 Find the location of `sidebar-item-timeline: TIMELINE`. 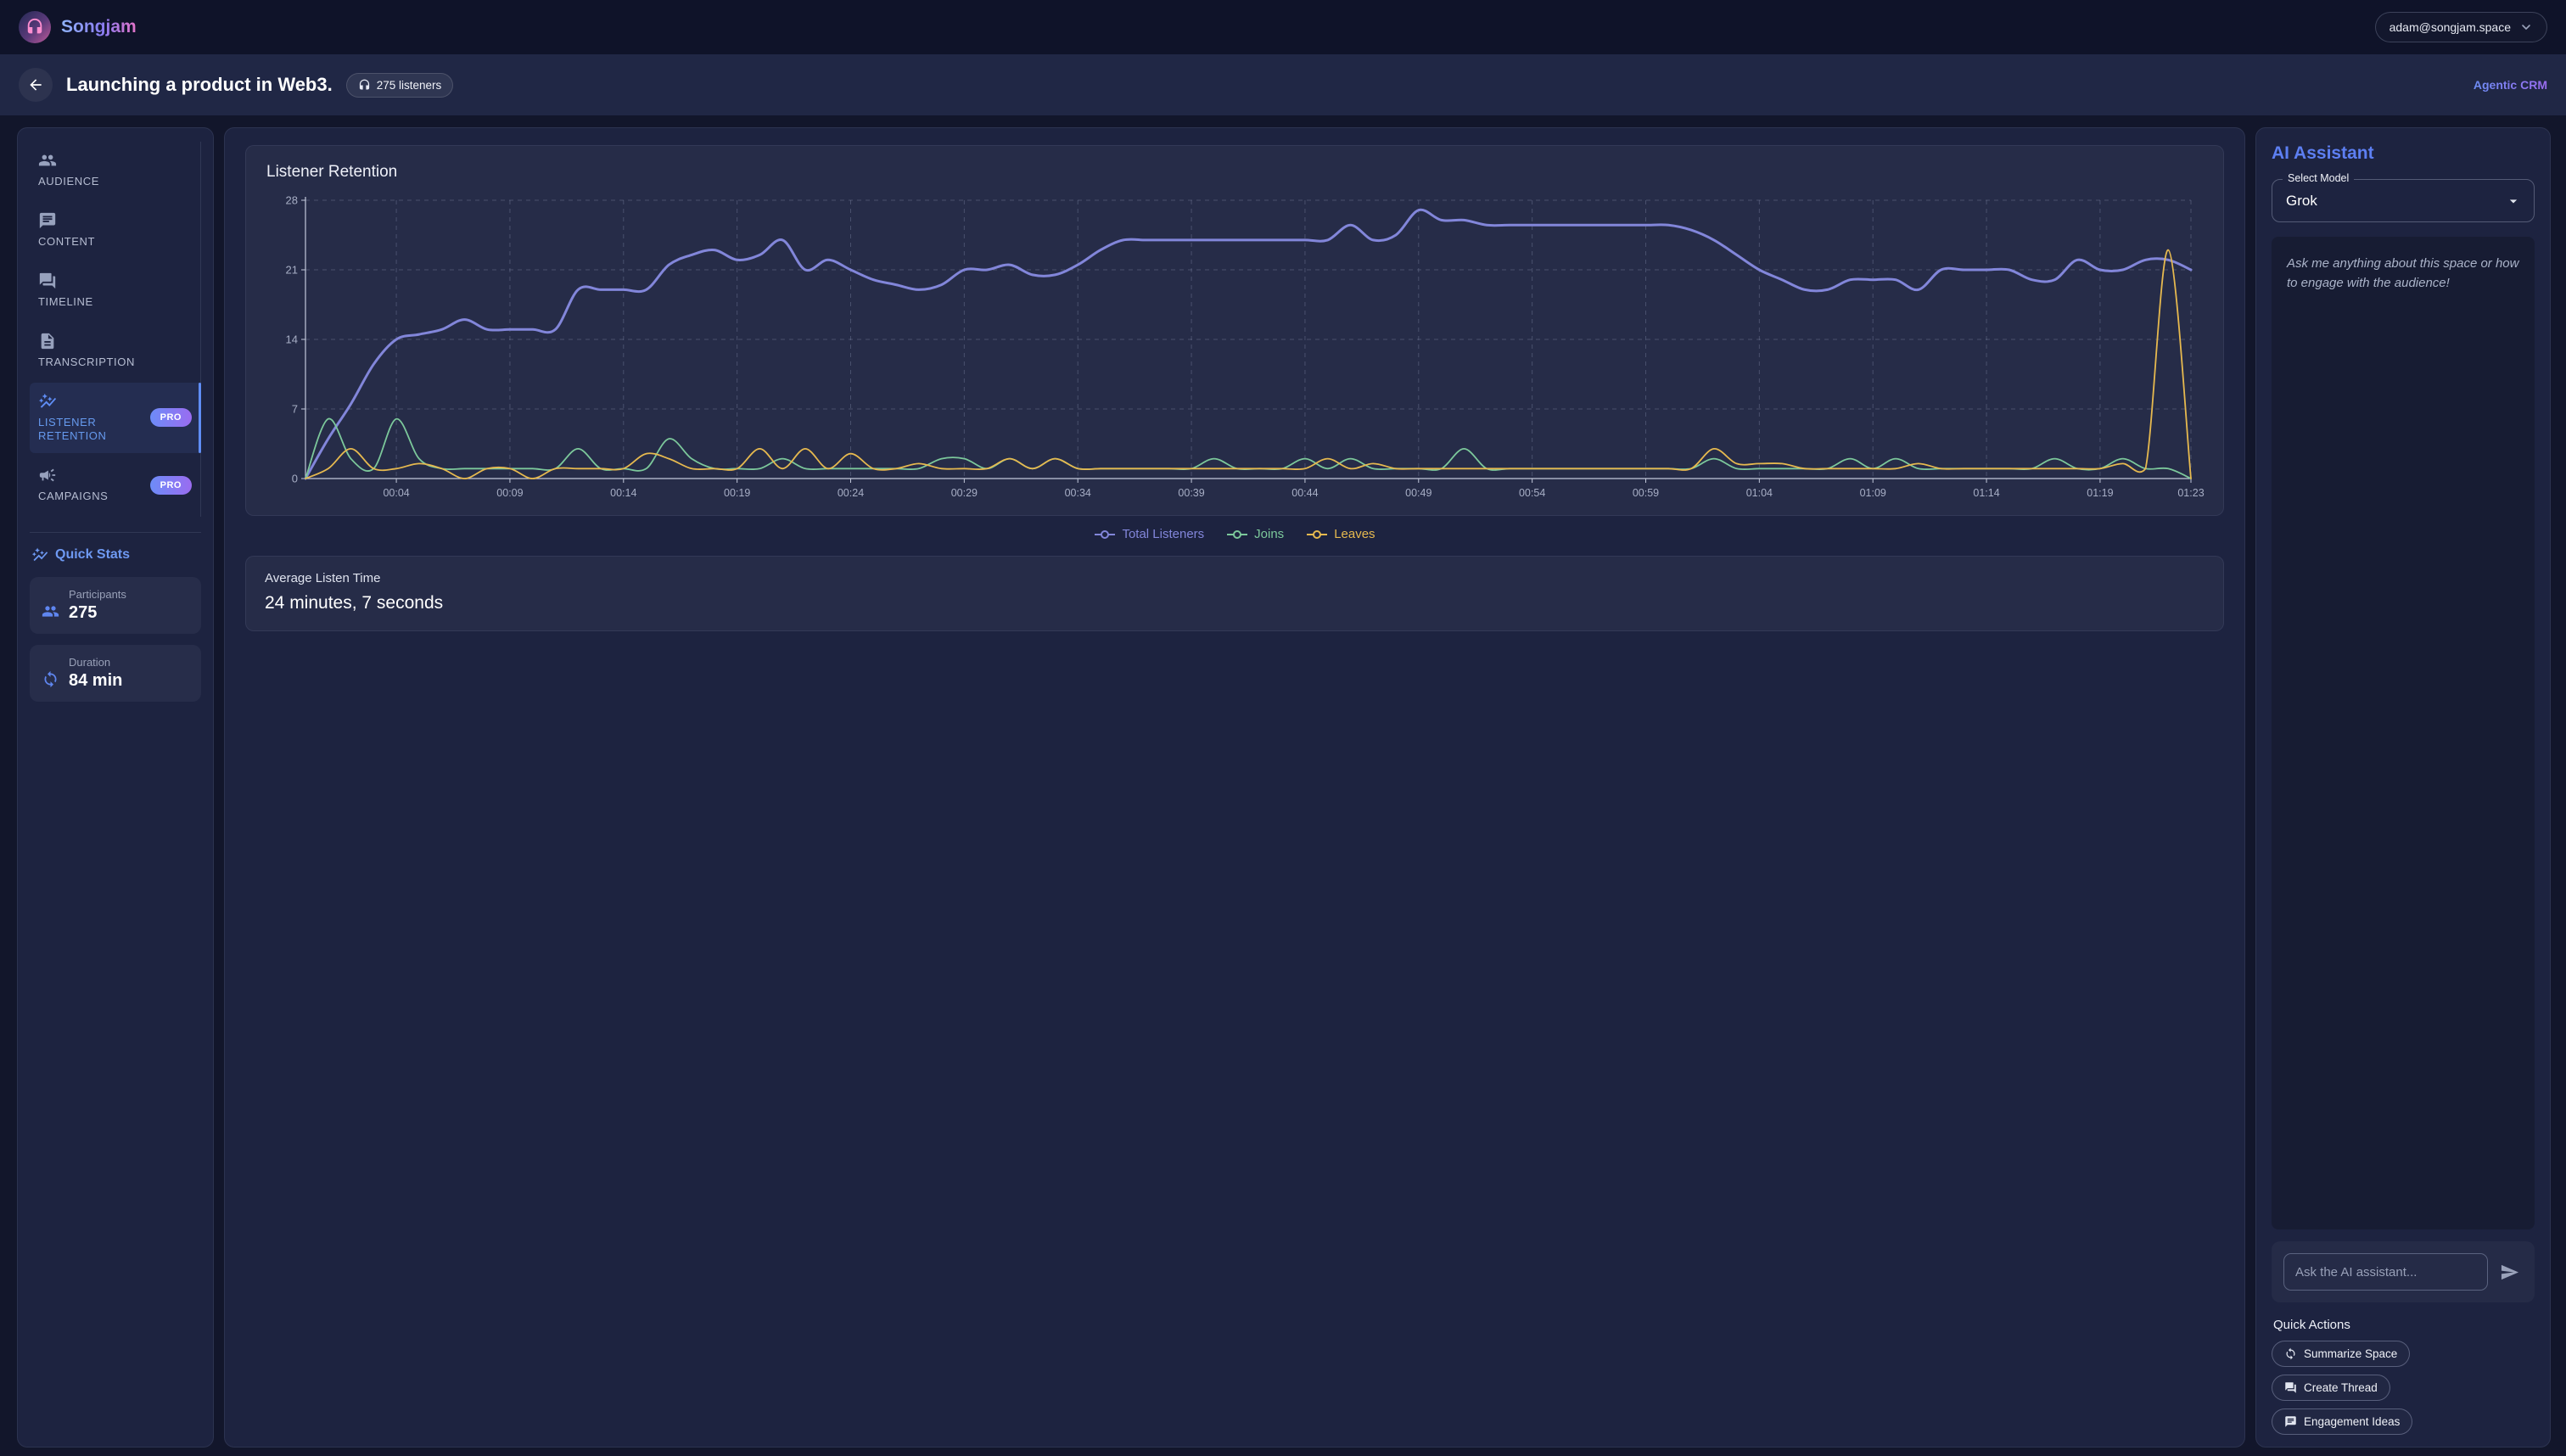

sidebar-item-timeline: TIMELINE is located at coordinates (115, 290).